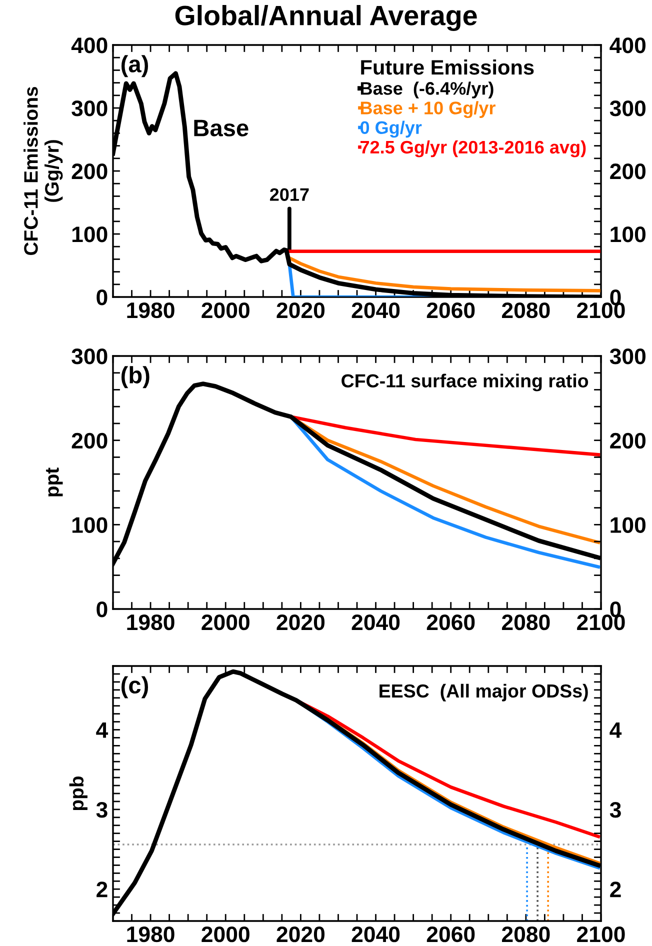 The height and width of the screenshot is (946, 652). What do you see at coordinates (484, 693) in the screenshot?
I see `annotation: EESC (All major ODSs)` at bounding box center [484, 693].